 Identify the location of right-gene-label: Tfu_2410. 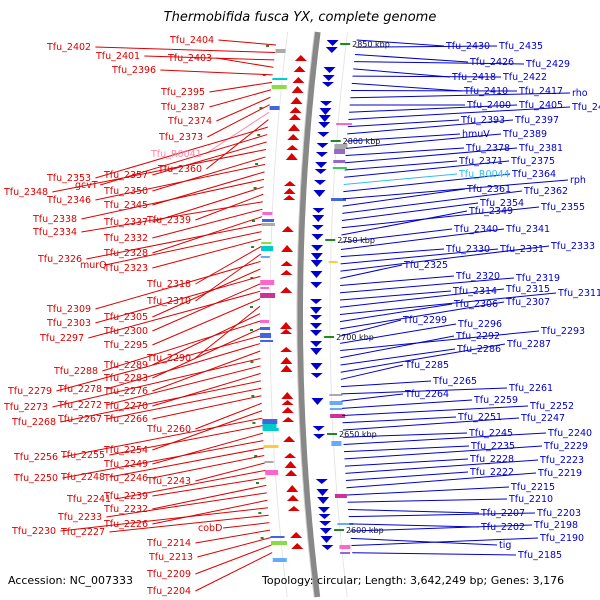
(485, 91).